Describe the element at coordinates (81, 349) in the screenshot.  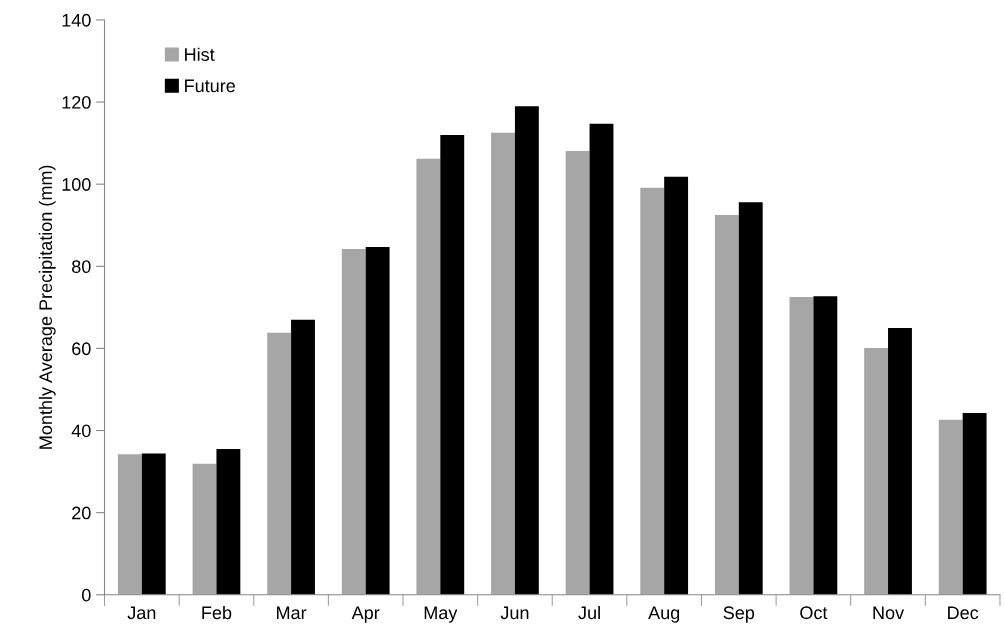
I see `y-tick-label: 60` at that location.